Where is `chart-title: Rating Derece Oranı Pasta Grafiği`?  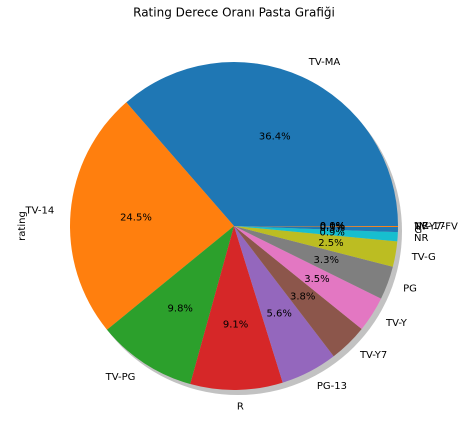
chart-title: Rating Derece Oranı Pasta Grafiği is located at coordinates (234, 13).